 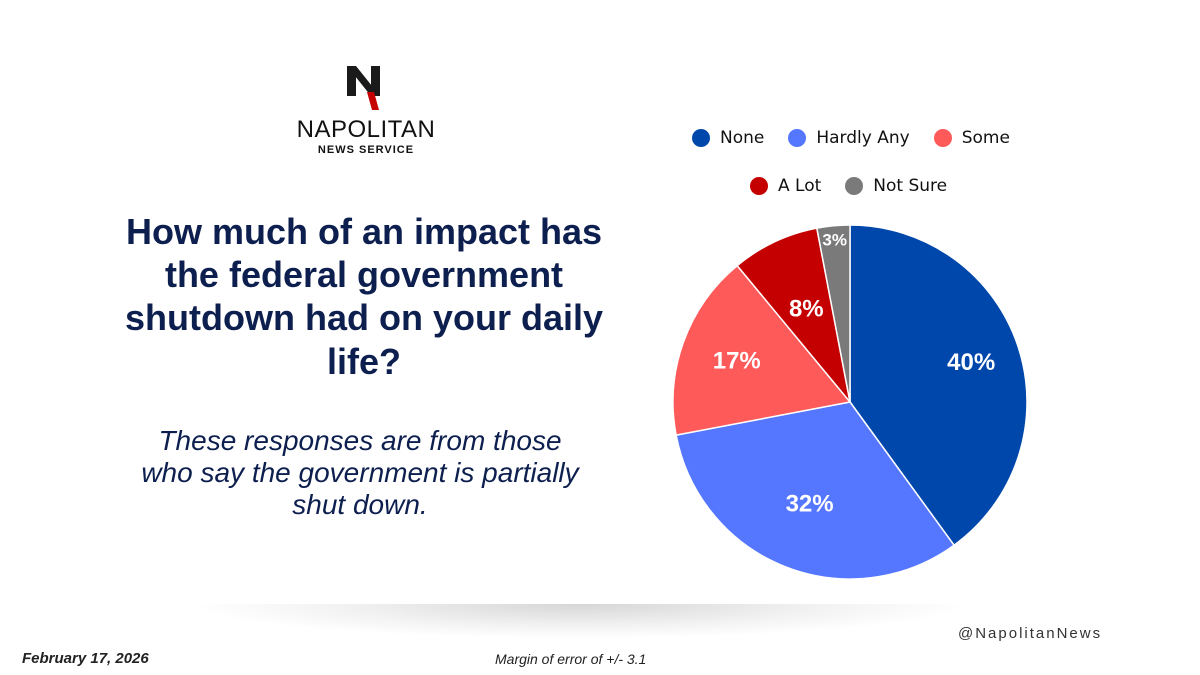 What do you see at coordinates (1030, 633) in the screenshot?
I see `social-handle: @NapolitanNews` at bounding box center [1030, 633].